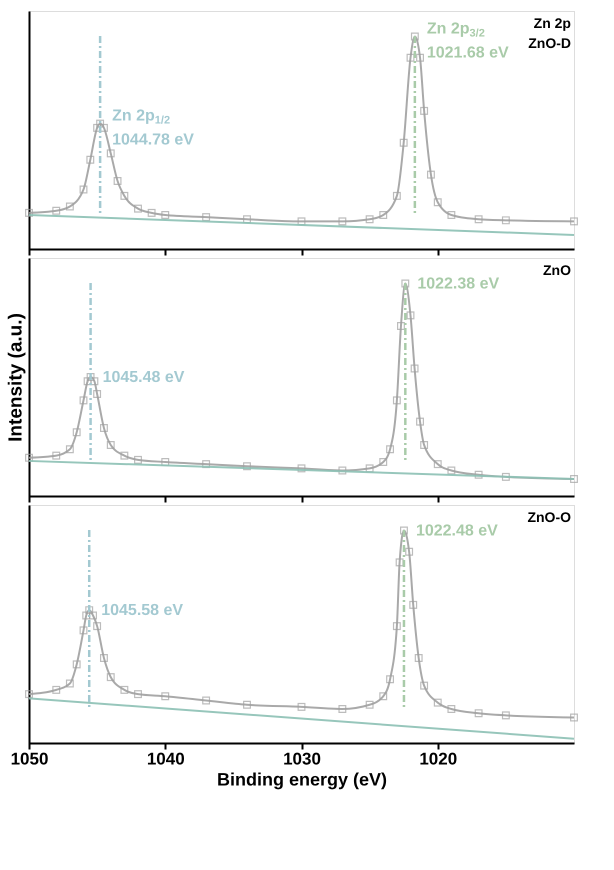 Image resolution: width=614 pixels, height=870 pixels. I want to click on x-tick-label: 1030, so click(302, 759).